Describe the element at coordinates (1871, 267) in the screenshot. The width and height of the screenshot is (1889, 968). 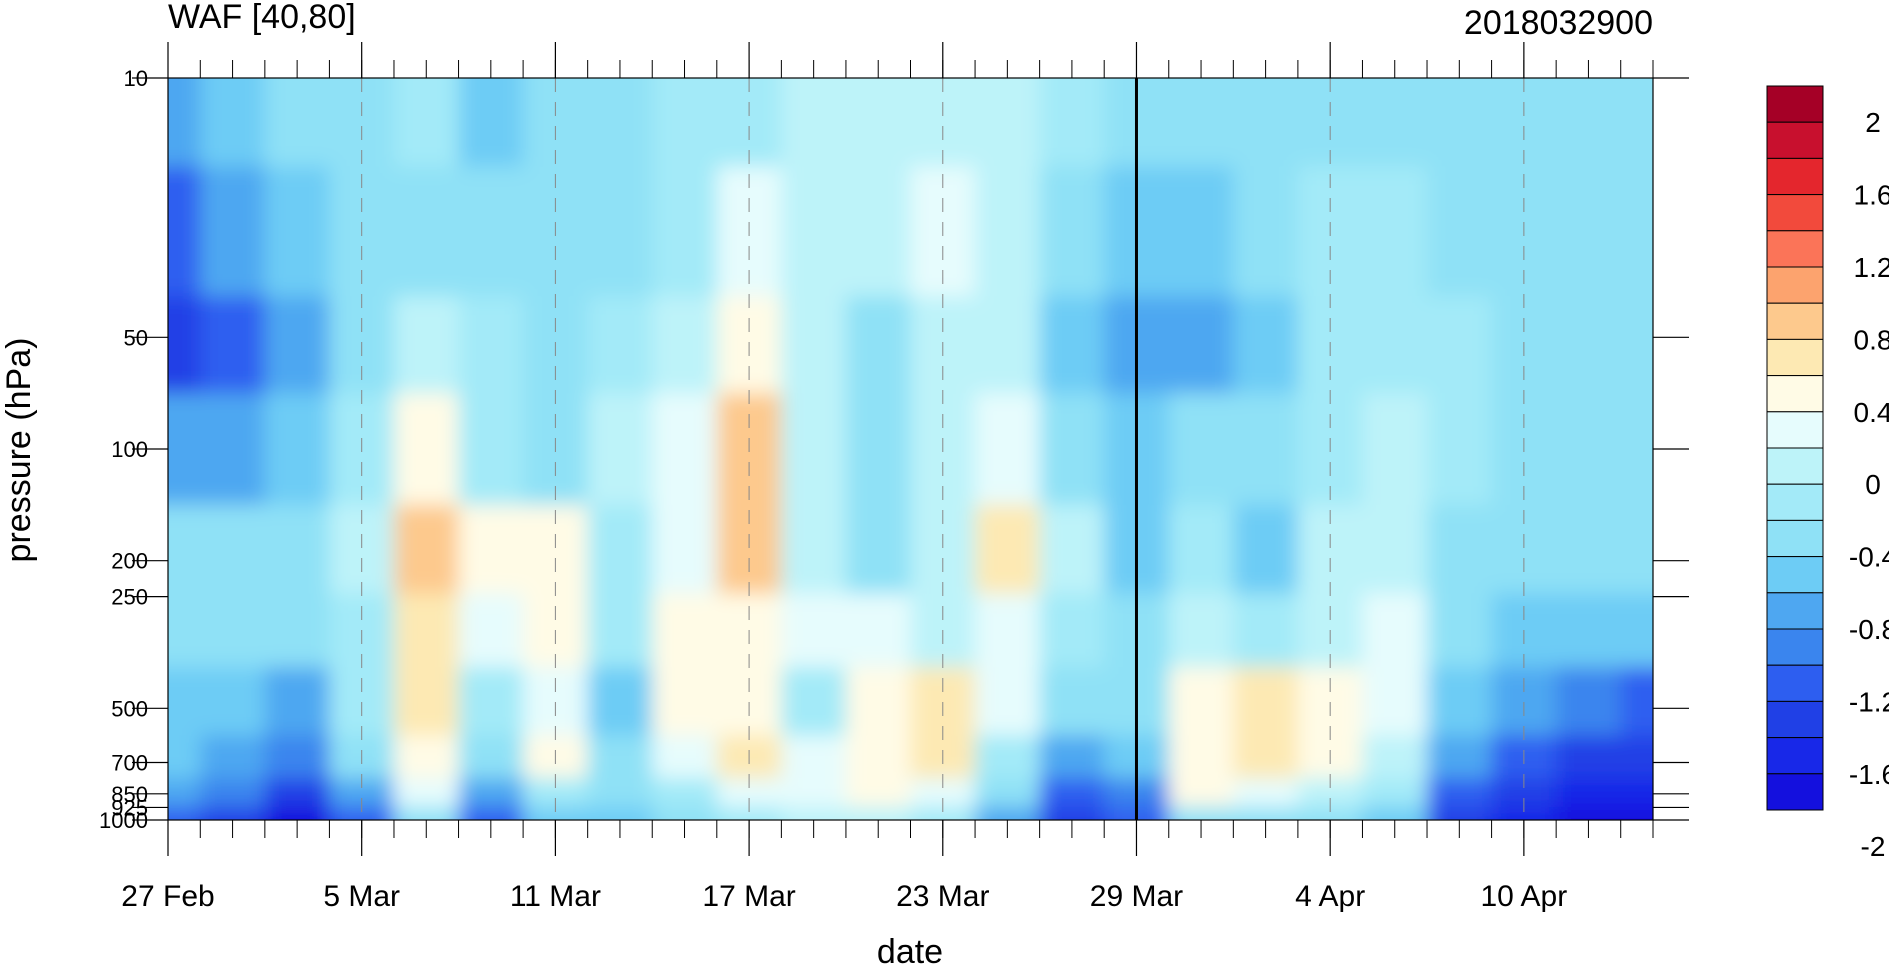
I see `colorbar-label: 1.2` at that location.